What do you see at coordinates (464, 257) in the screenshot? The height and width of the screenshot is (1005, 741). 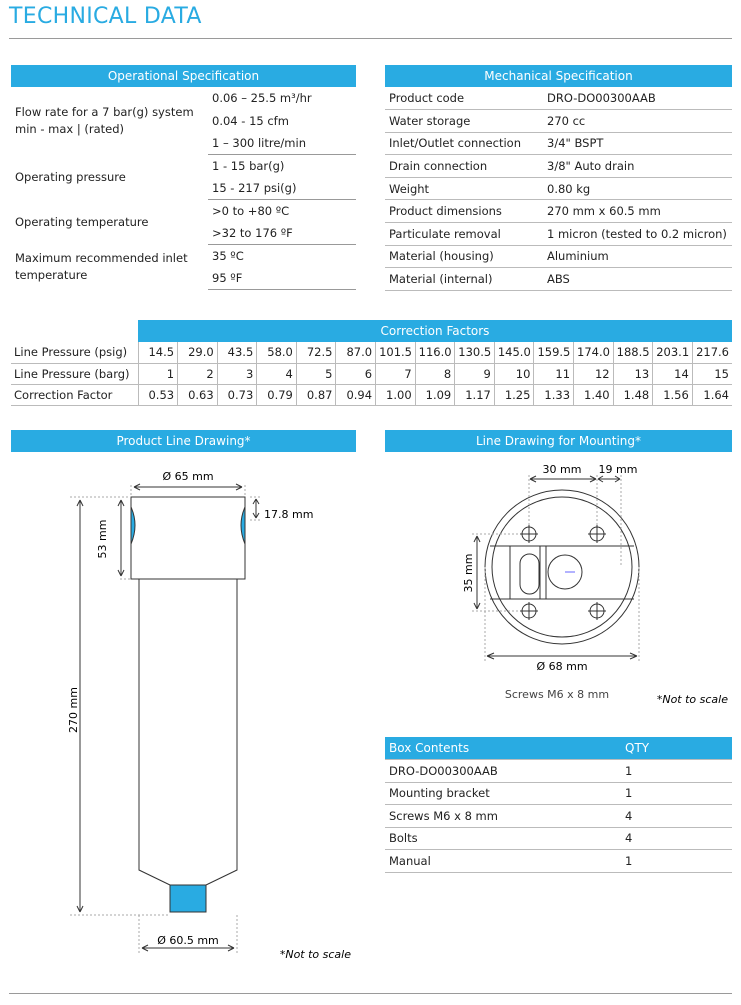 I see `spec-label: Material (housing)` at bounding box center [464, 257].